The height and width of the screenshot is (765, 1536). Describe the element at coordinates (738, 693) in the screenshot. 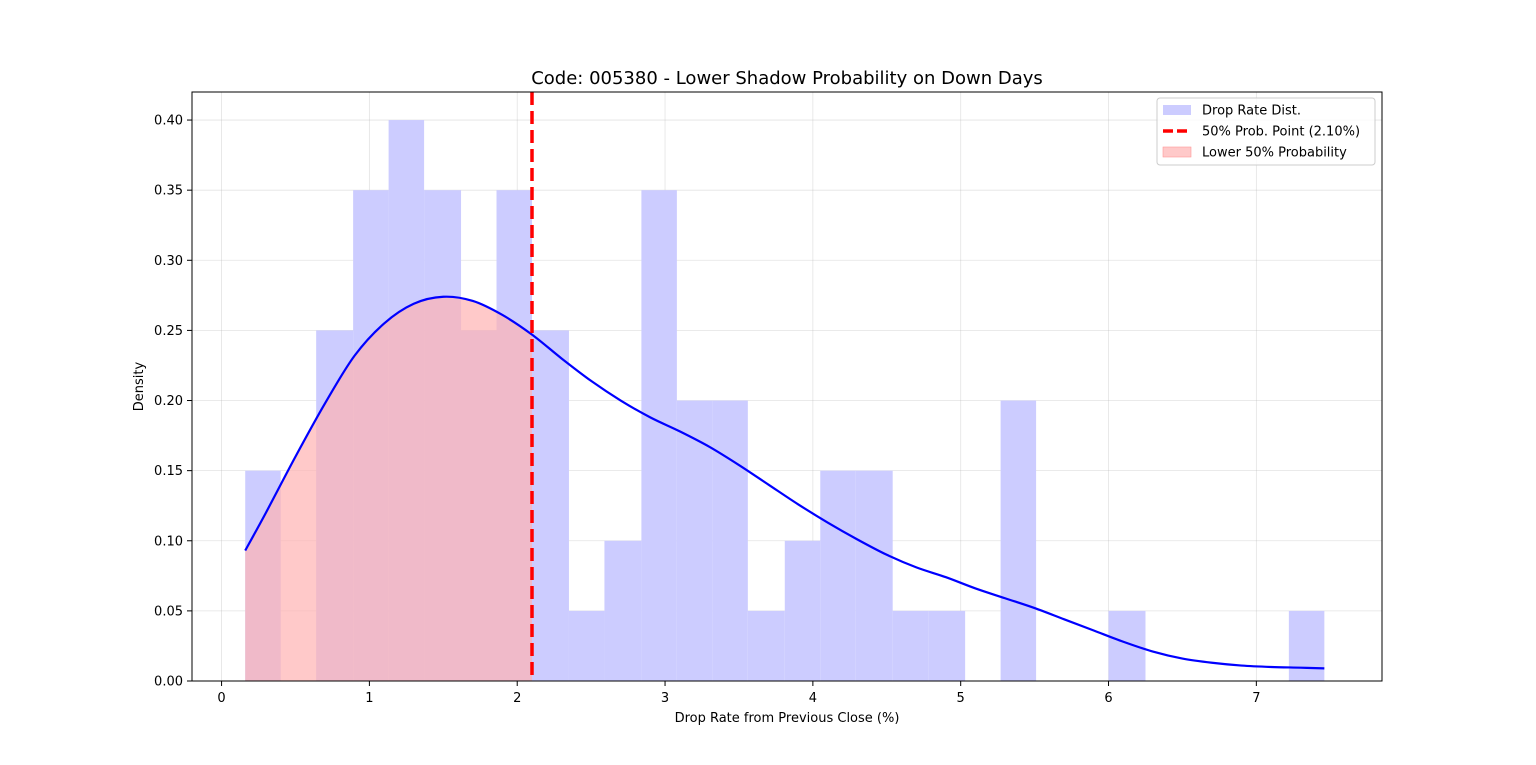

I see `x-axis-ticks: 0 1 2 3 4 5 6 7` at that location.